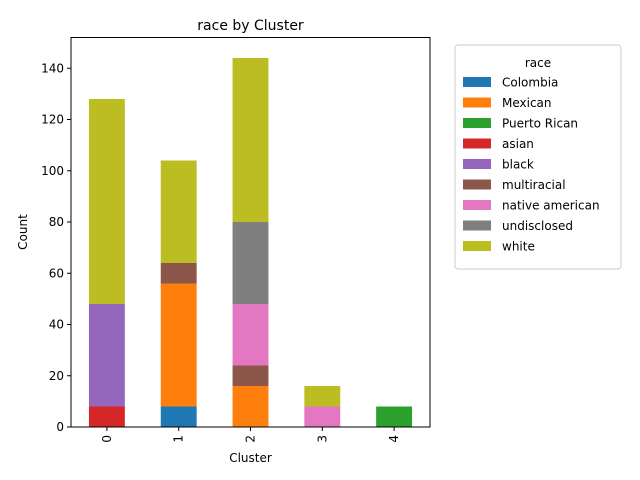 This screenshot has height=480, width=640. Describe the element at coordinates (56, 325) in the screenshot. I see `y-tick-label: 40` at that location.